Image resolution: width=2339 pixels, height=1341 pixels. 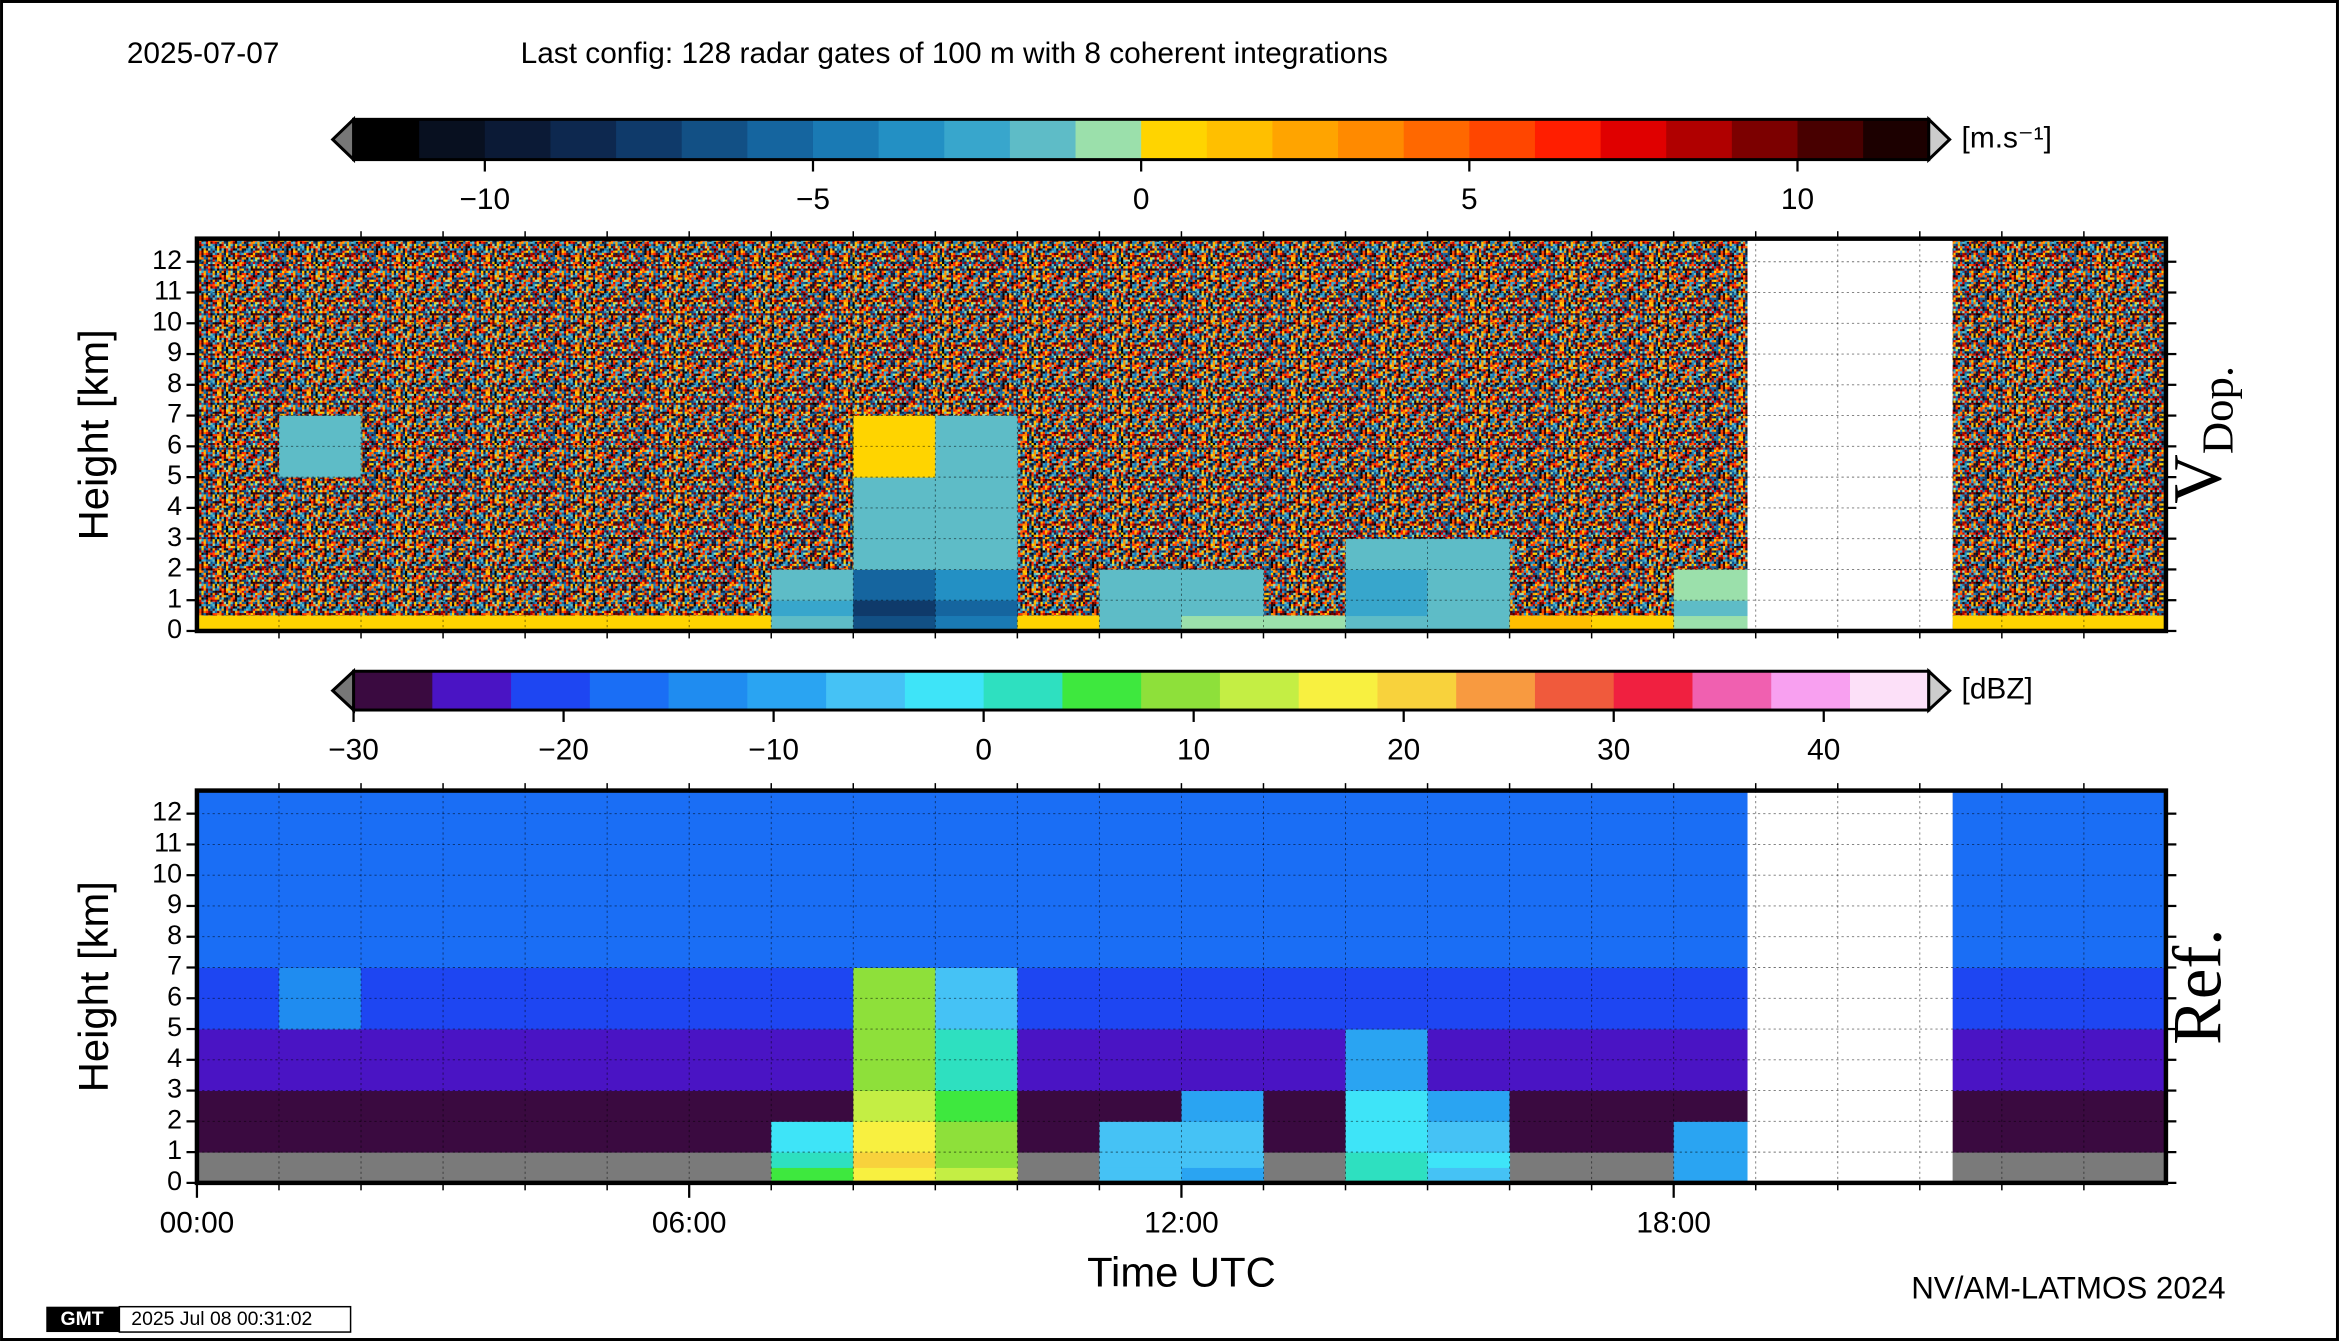 What do you see at coordinates (168, 291) in the screenshot?
I see `y-tick-label: 11` at bounding box center [168, 291].